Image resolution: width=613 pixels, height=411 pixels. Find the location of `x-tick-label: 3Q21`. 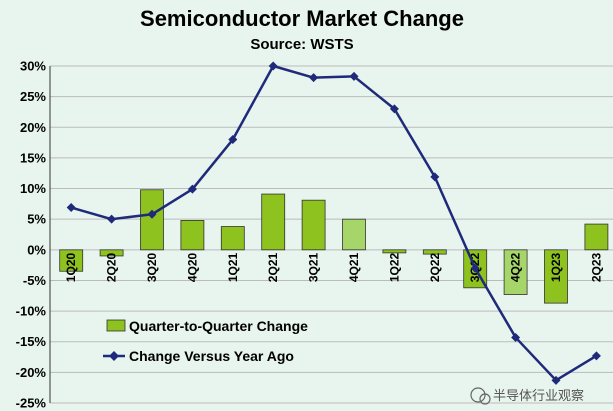

x-tick-label: 3Q21 is located at coordinates (314, 267).